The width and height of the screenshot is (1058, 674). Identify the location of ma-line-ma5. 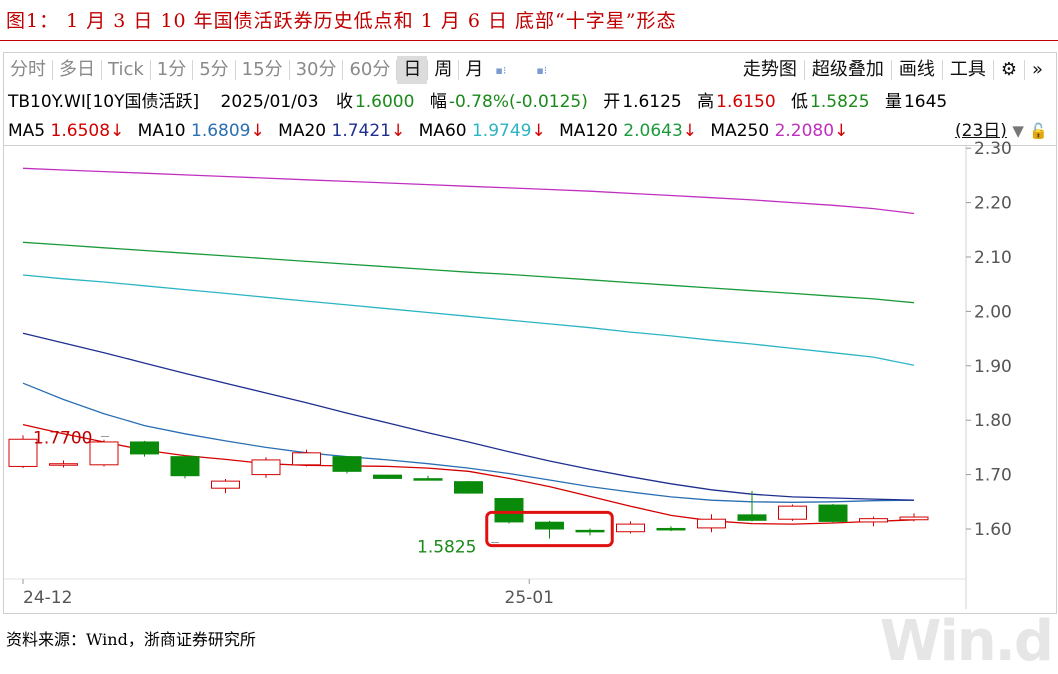
(468, 474).